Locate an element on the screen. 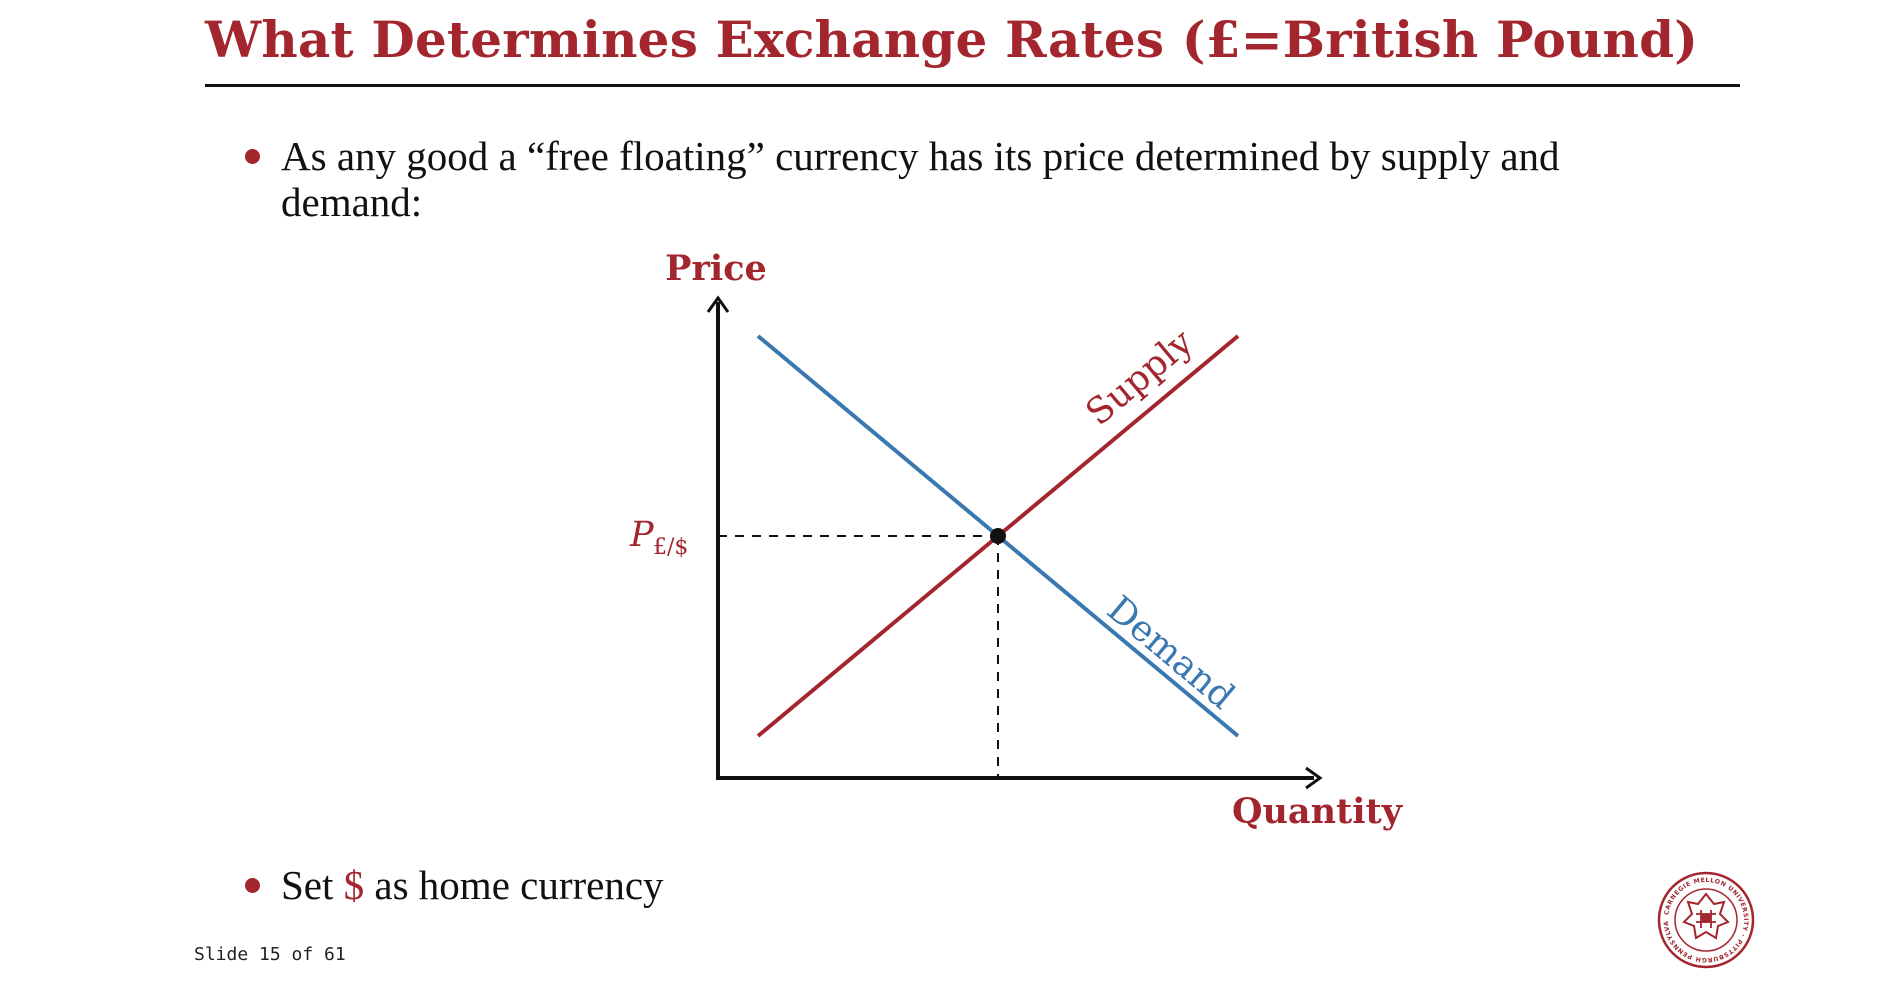 This screenshot has width=1892, height=992. demand-label: Demand is located at coordinates (1170, 652).